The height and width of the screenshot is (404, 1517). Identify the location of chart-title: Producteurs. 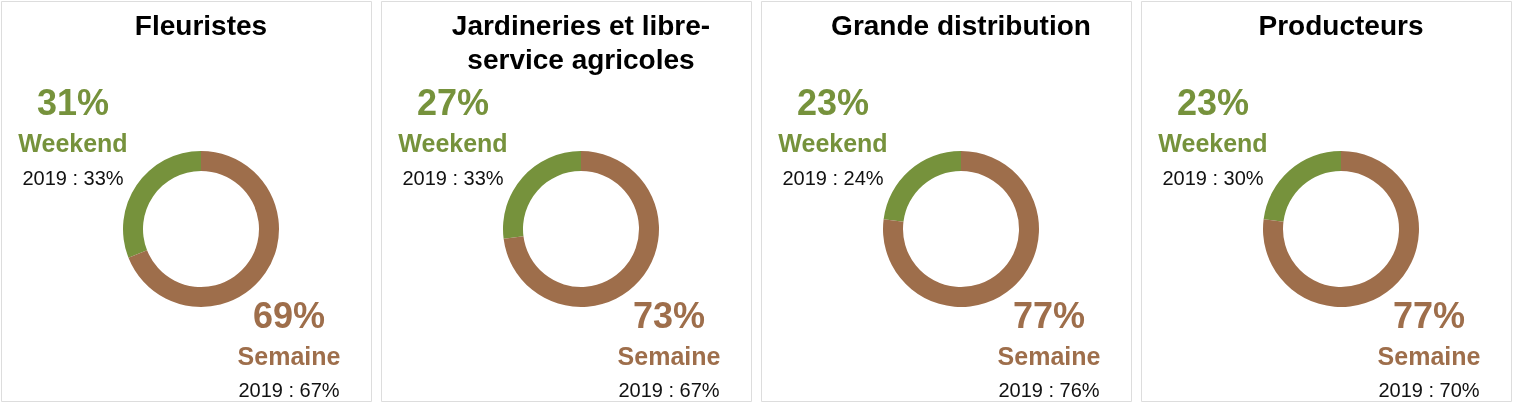
(1341, 25).